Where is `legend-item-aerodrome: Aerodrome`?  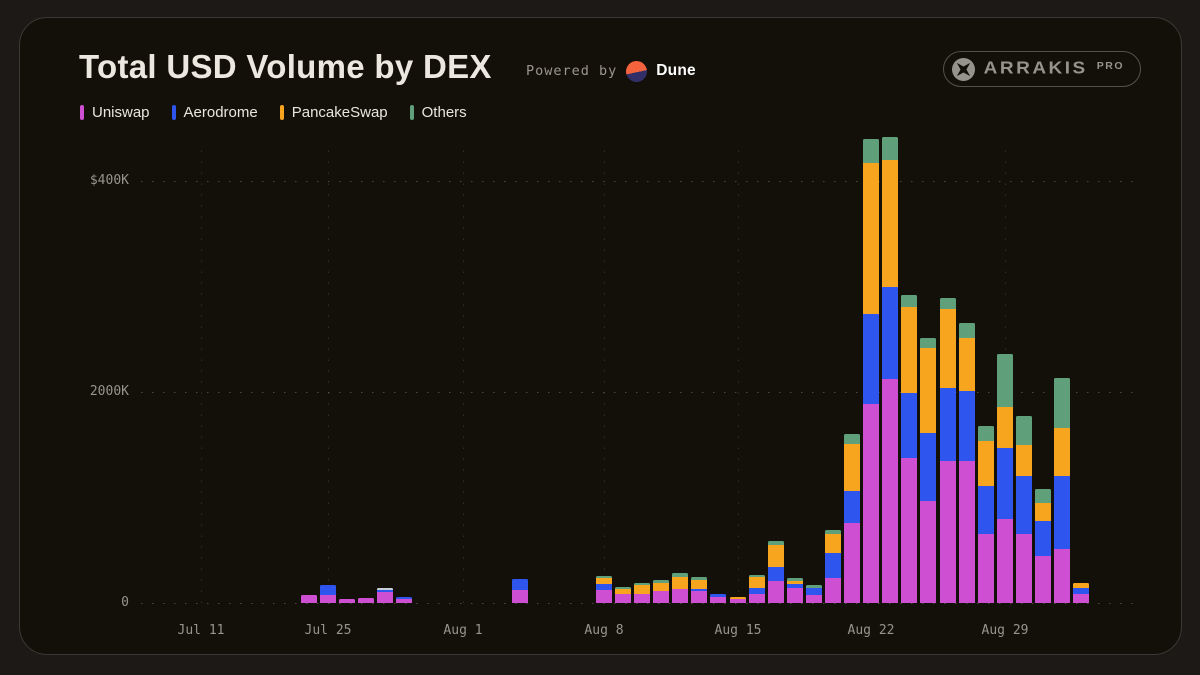 legend-item-aerodrome: Aerodrome is located at coordinates (214, 112).